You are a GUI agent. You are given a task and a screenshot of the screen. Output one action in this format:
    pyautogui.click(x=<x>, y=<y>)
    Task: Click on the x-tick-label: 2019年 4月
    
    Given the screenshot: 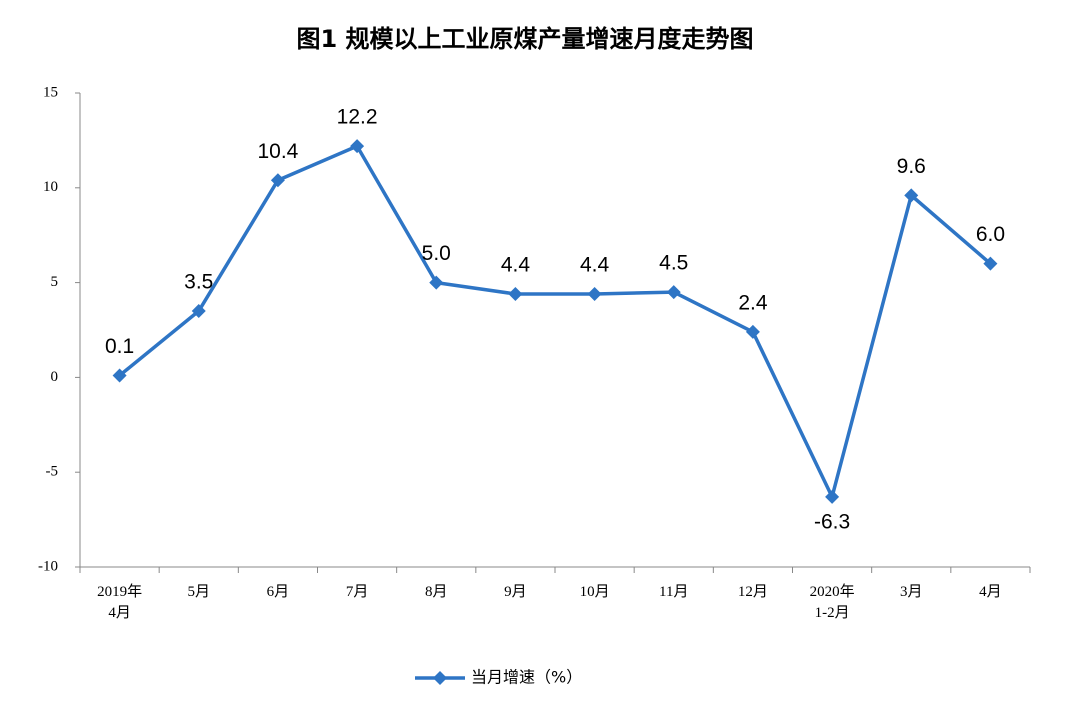 What is the action you would take?
    pyautogui.click(x=119, y=602)
    